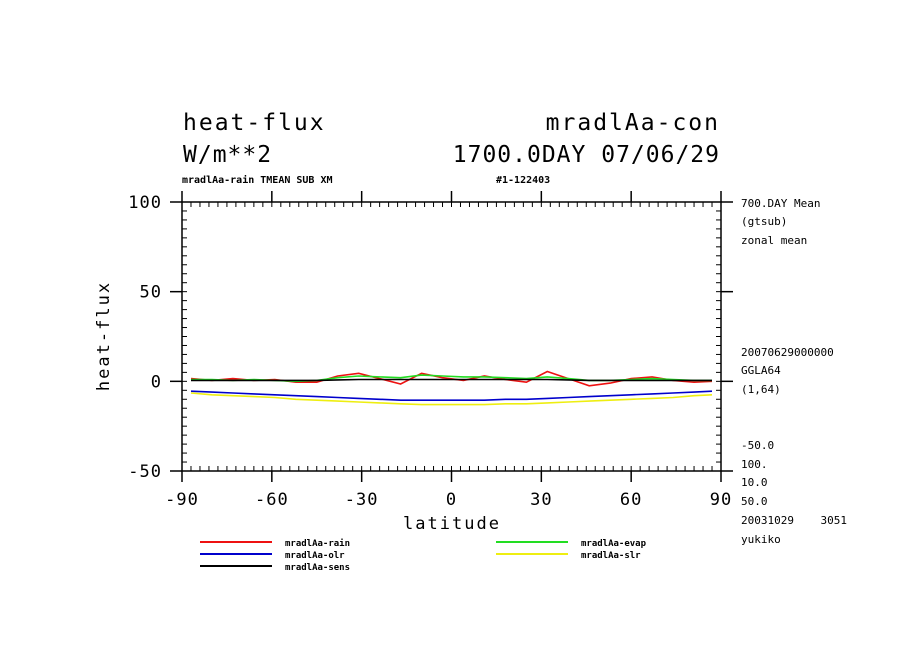  What do you see at coordinates (451, 380) in the screenshot?
I see `series-line-sens` at bounding box center [451, 380].